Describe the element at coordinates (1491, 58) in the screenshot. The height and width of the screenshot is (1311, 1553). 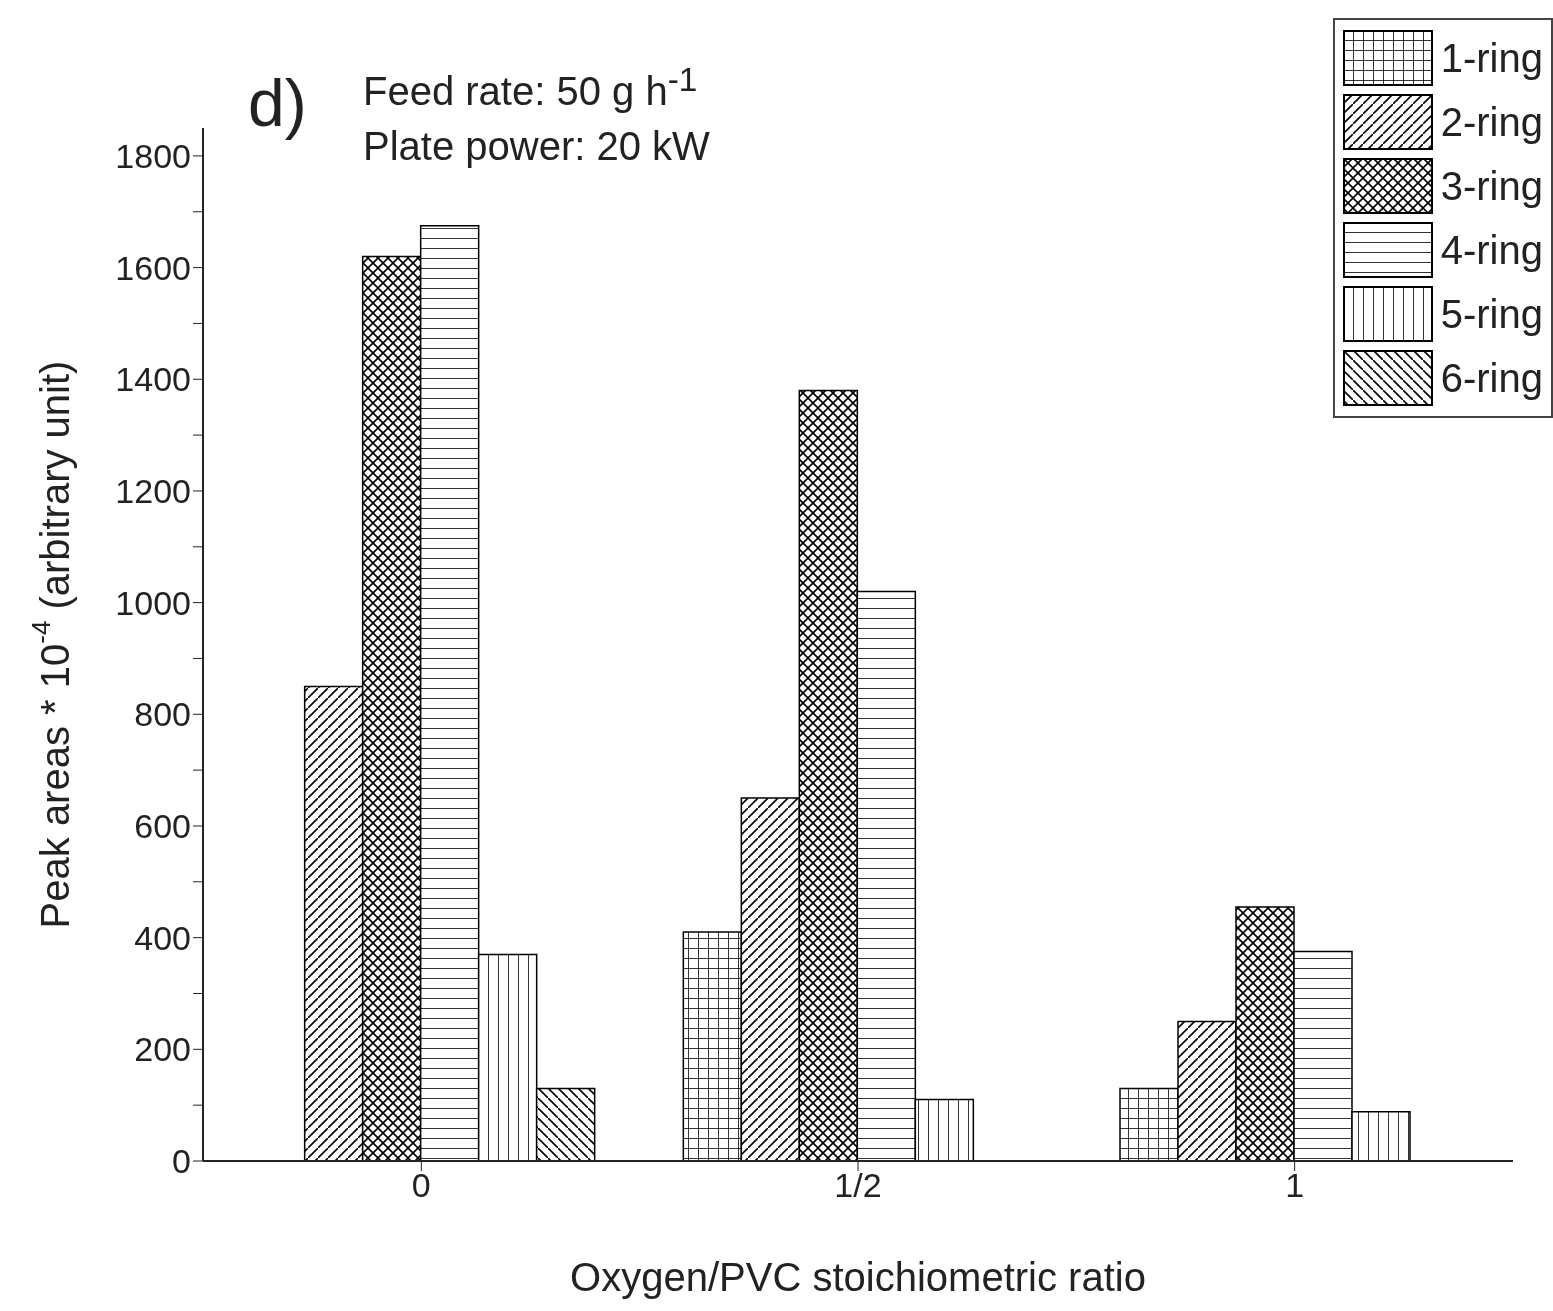
I see `legend-label: 1-ring` at that location.